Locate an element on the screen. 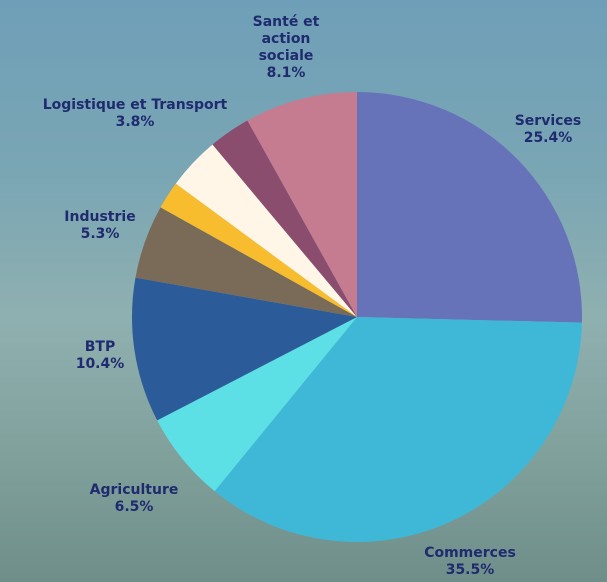 This screenshot has height=582, width=607. value-label: 10.4% is located at coordinates (100, 364).